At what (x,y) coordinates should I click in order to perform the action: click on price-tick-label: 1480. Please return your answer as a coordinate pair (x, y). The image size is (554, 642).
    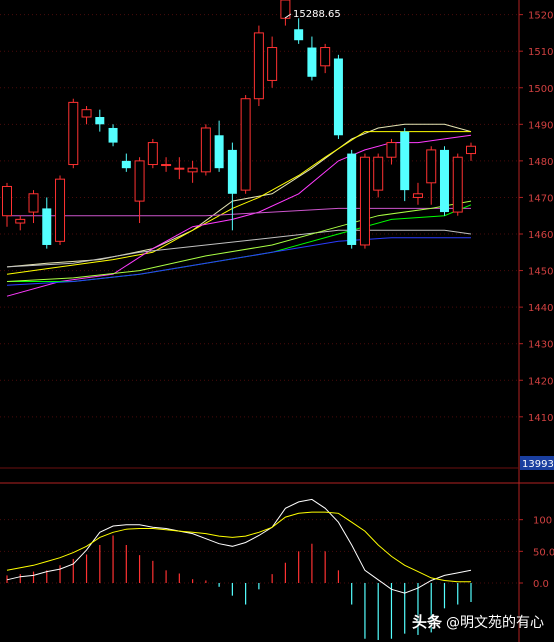
    Looking at the image, I should click on (540, 162).